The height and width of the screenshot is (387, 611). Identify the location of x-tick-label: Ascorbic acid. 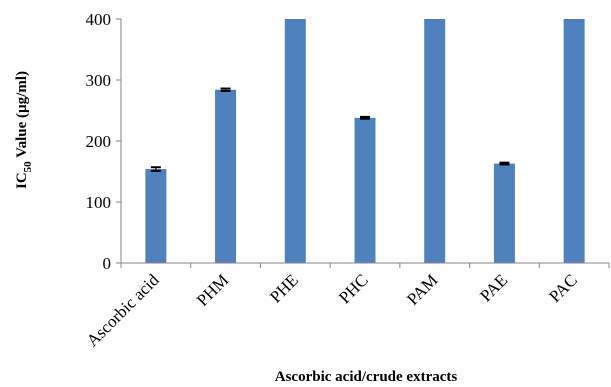
(123, 310).